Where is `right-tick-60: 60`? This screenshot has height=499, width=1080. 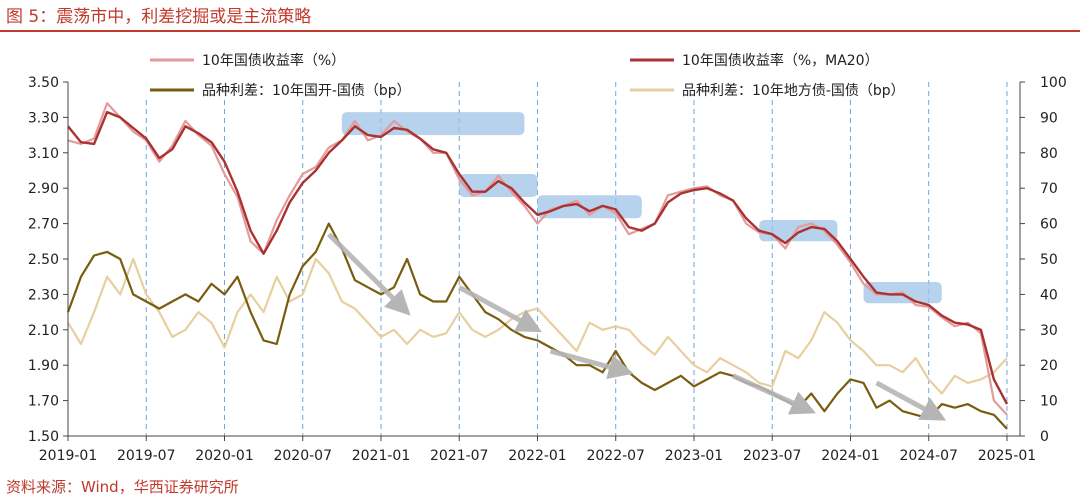 right-tick-60: 60 is located at coordinates (1049, 225).